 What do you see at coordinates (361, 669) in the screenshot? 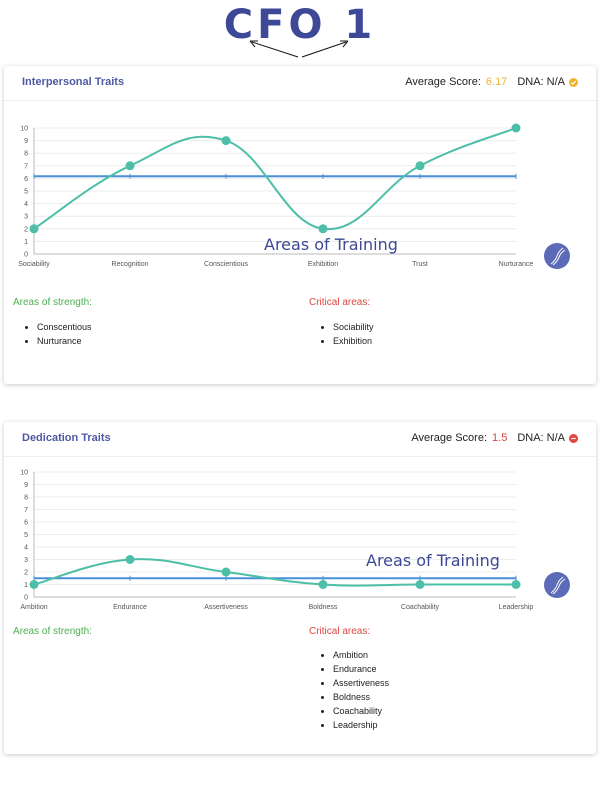
I see `critical-list-item: Endurance` at bounding box center [361, 669].